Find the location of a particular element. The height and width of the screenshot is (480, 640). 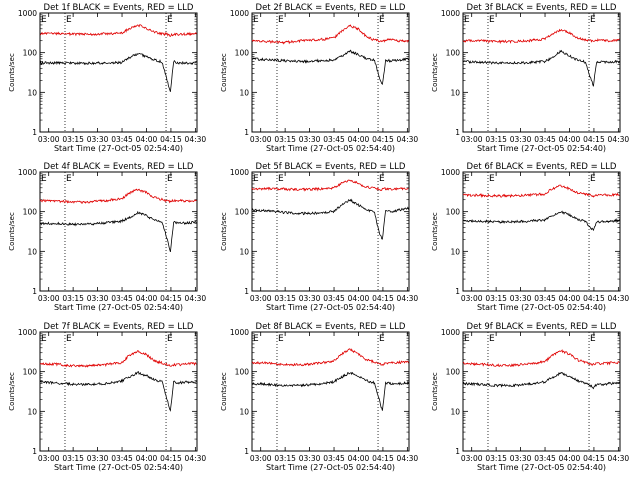

chart-title: Det 5f BLACK = Events, RED = LLD is located at coordinates (331, 167).